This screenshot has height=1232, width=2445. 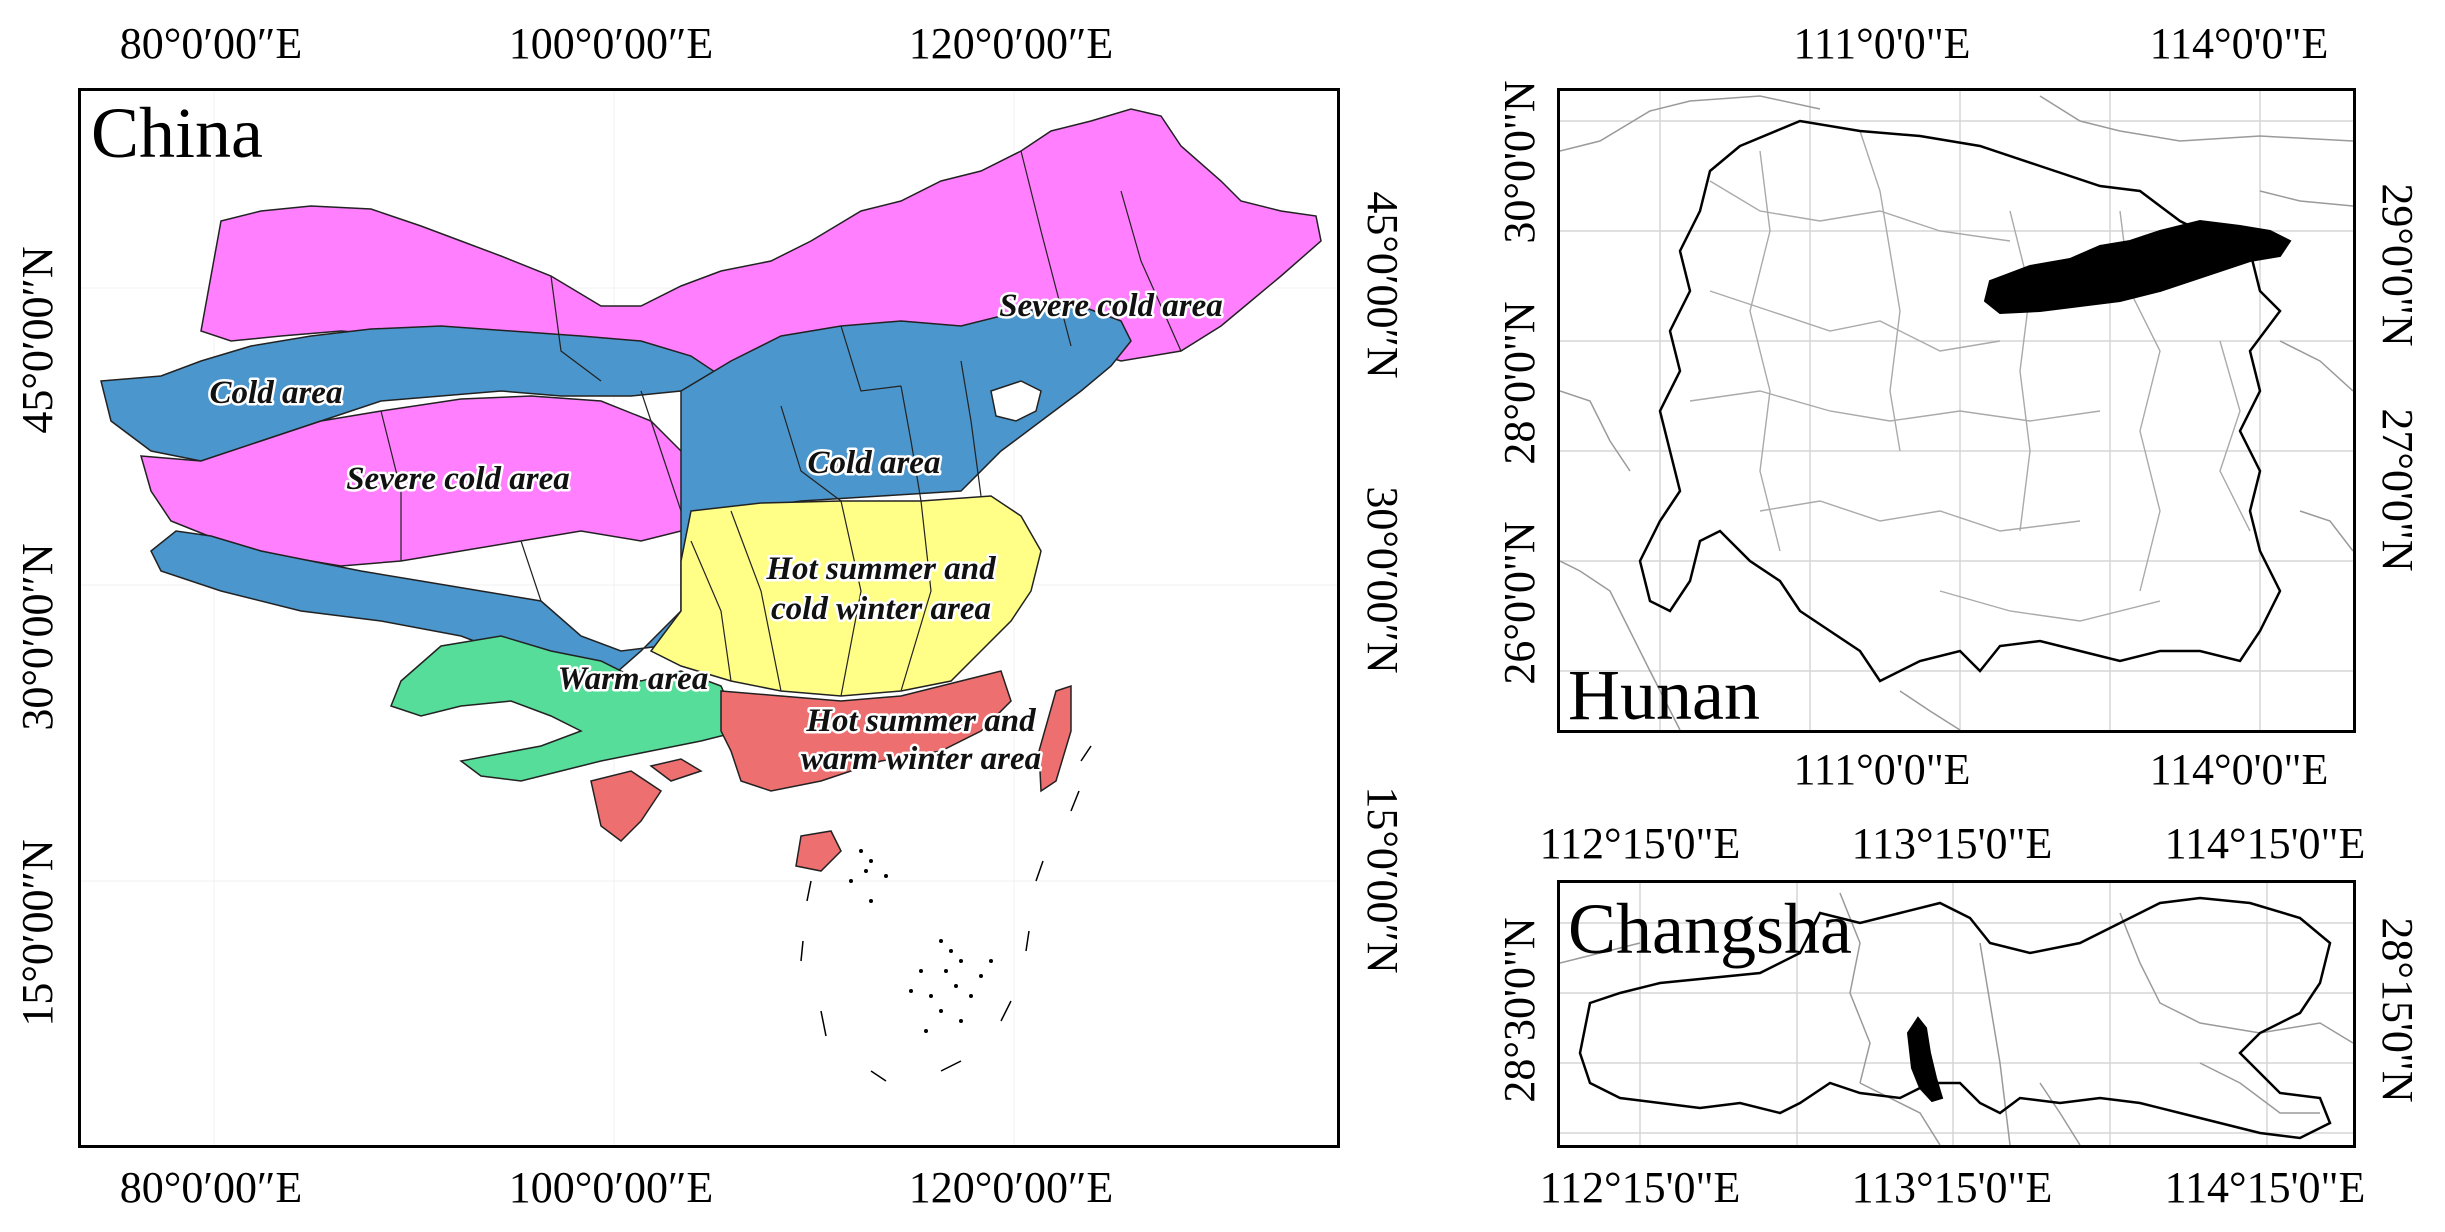 I want to click on china-top-tick-1: 80°0′00″E, so click(x=211, y=43).